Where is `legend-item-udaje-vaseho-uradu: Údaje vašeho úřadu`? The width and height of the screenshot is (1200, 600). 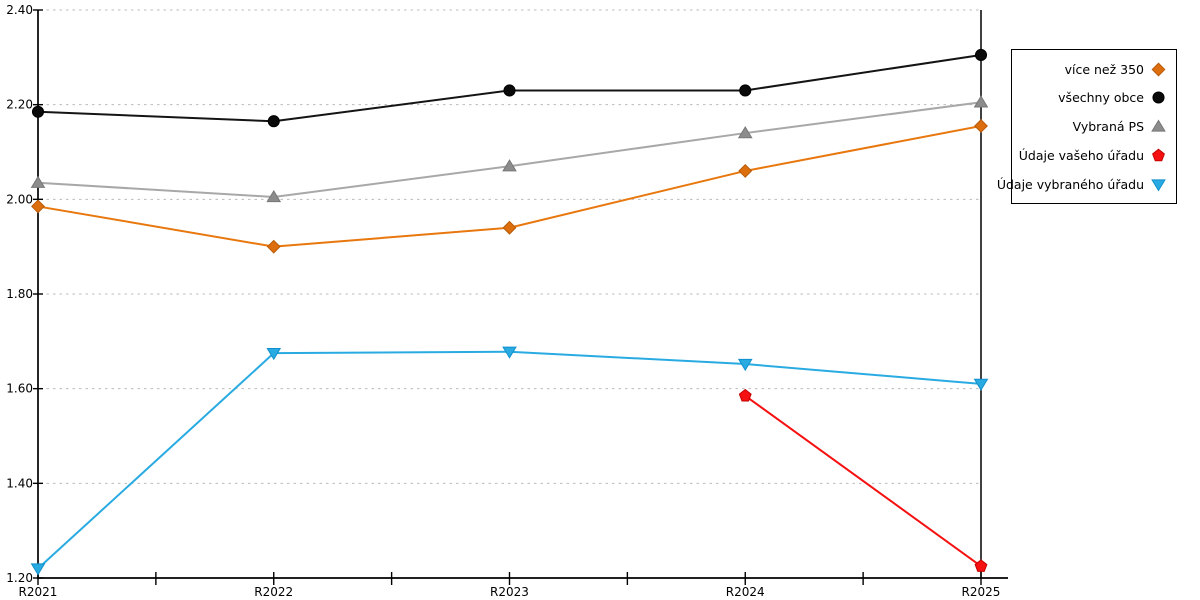 legend-item-udaje-vaseho-uradu: Údaje vašeho úřadu is located at coordinates (1092, 155).